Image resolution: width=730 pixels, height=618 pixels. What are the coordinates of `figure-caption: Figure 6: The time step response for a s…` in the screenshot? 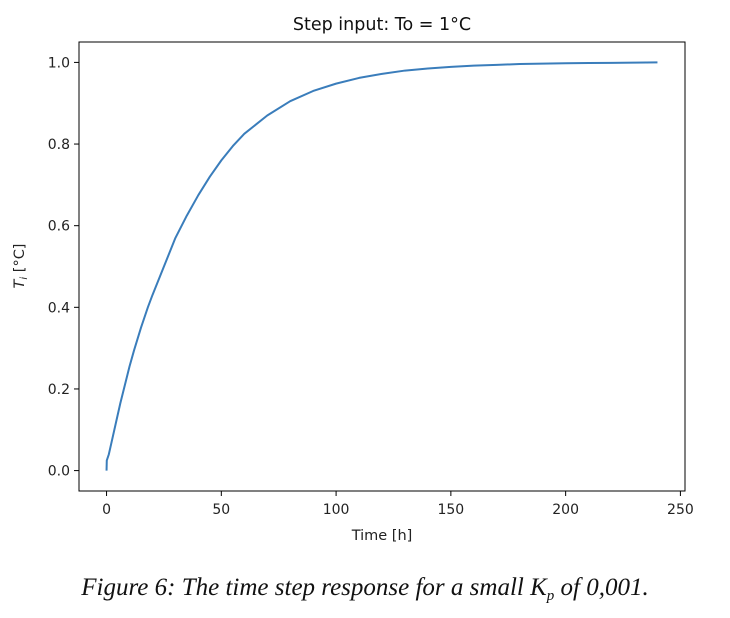 It's located at (365, 589).